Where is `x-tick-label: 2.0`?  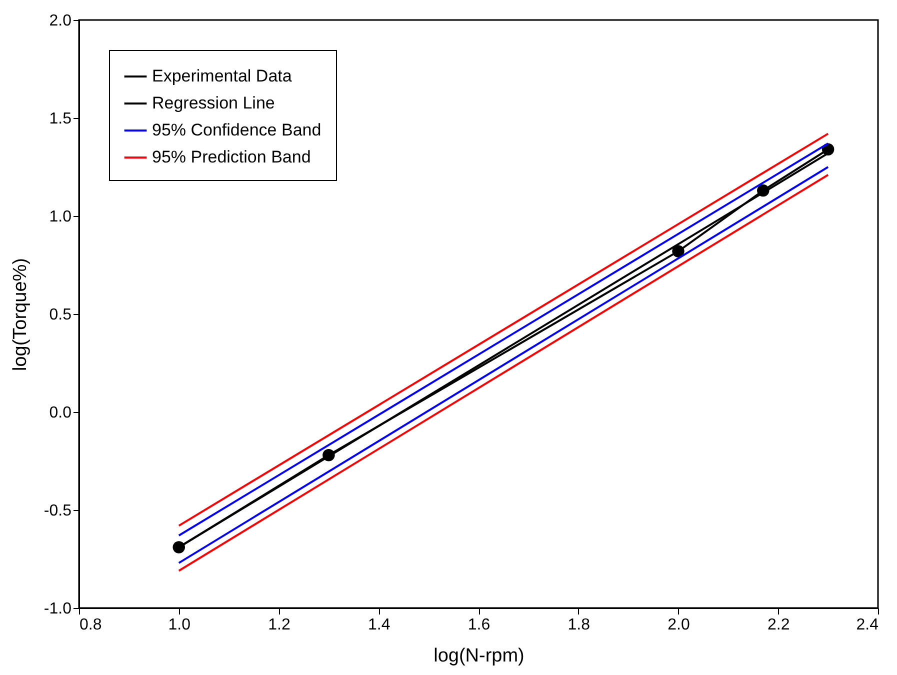 x-tick-label: 2.0 is located at coordinates (679, 625).